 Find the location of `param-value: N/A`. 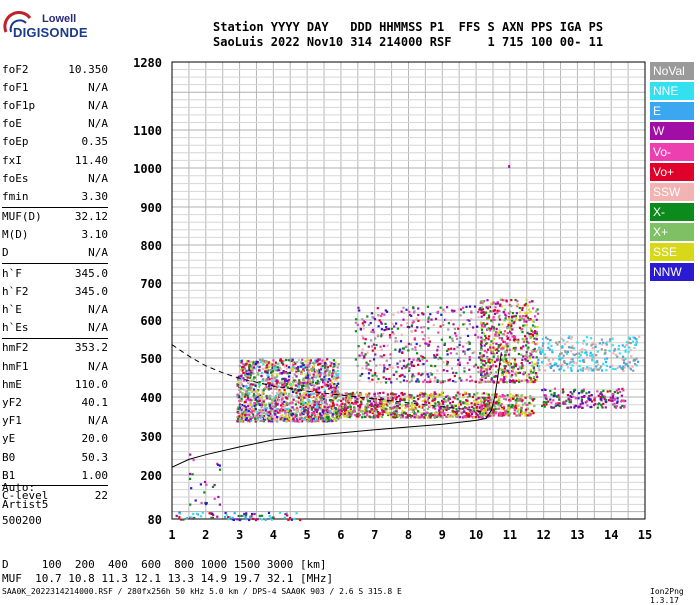

param-value: N/A is located at coordinates (98, 124).